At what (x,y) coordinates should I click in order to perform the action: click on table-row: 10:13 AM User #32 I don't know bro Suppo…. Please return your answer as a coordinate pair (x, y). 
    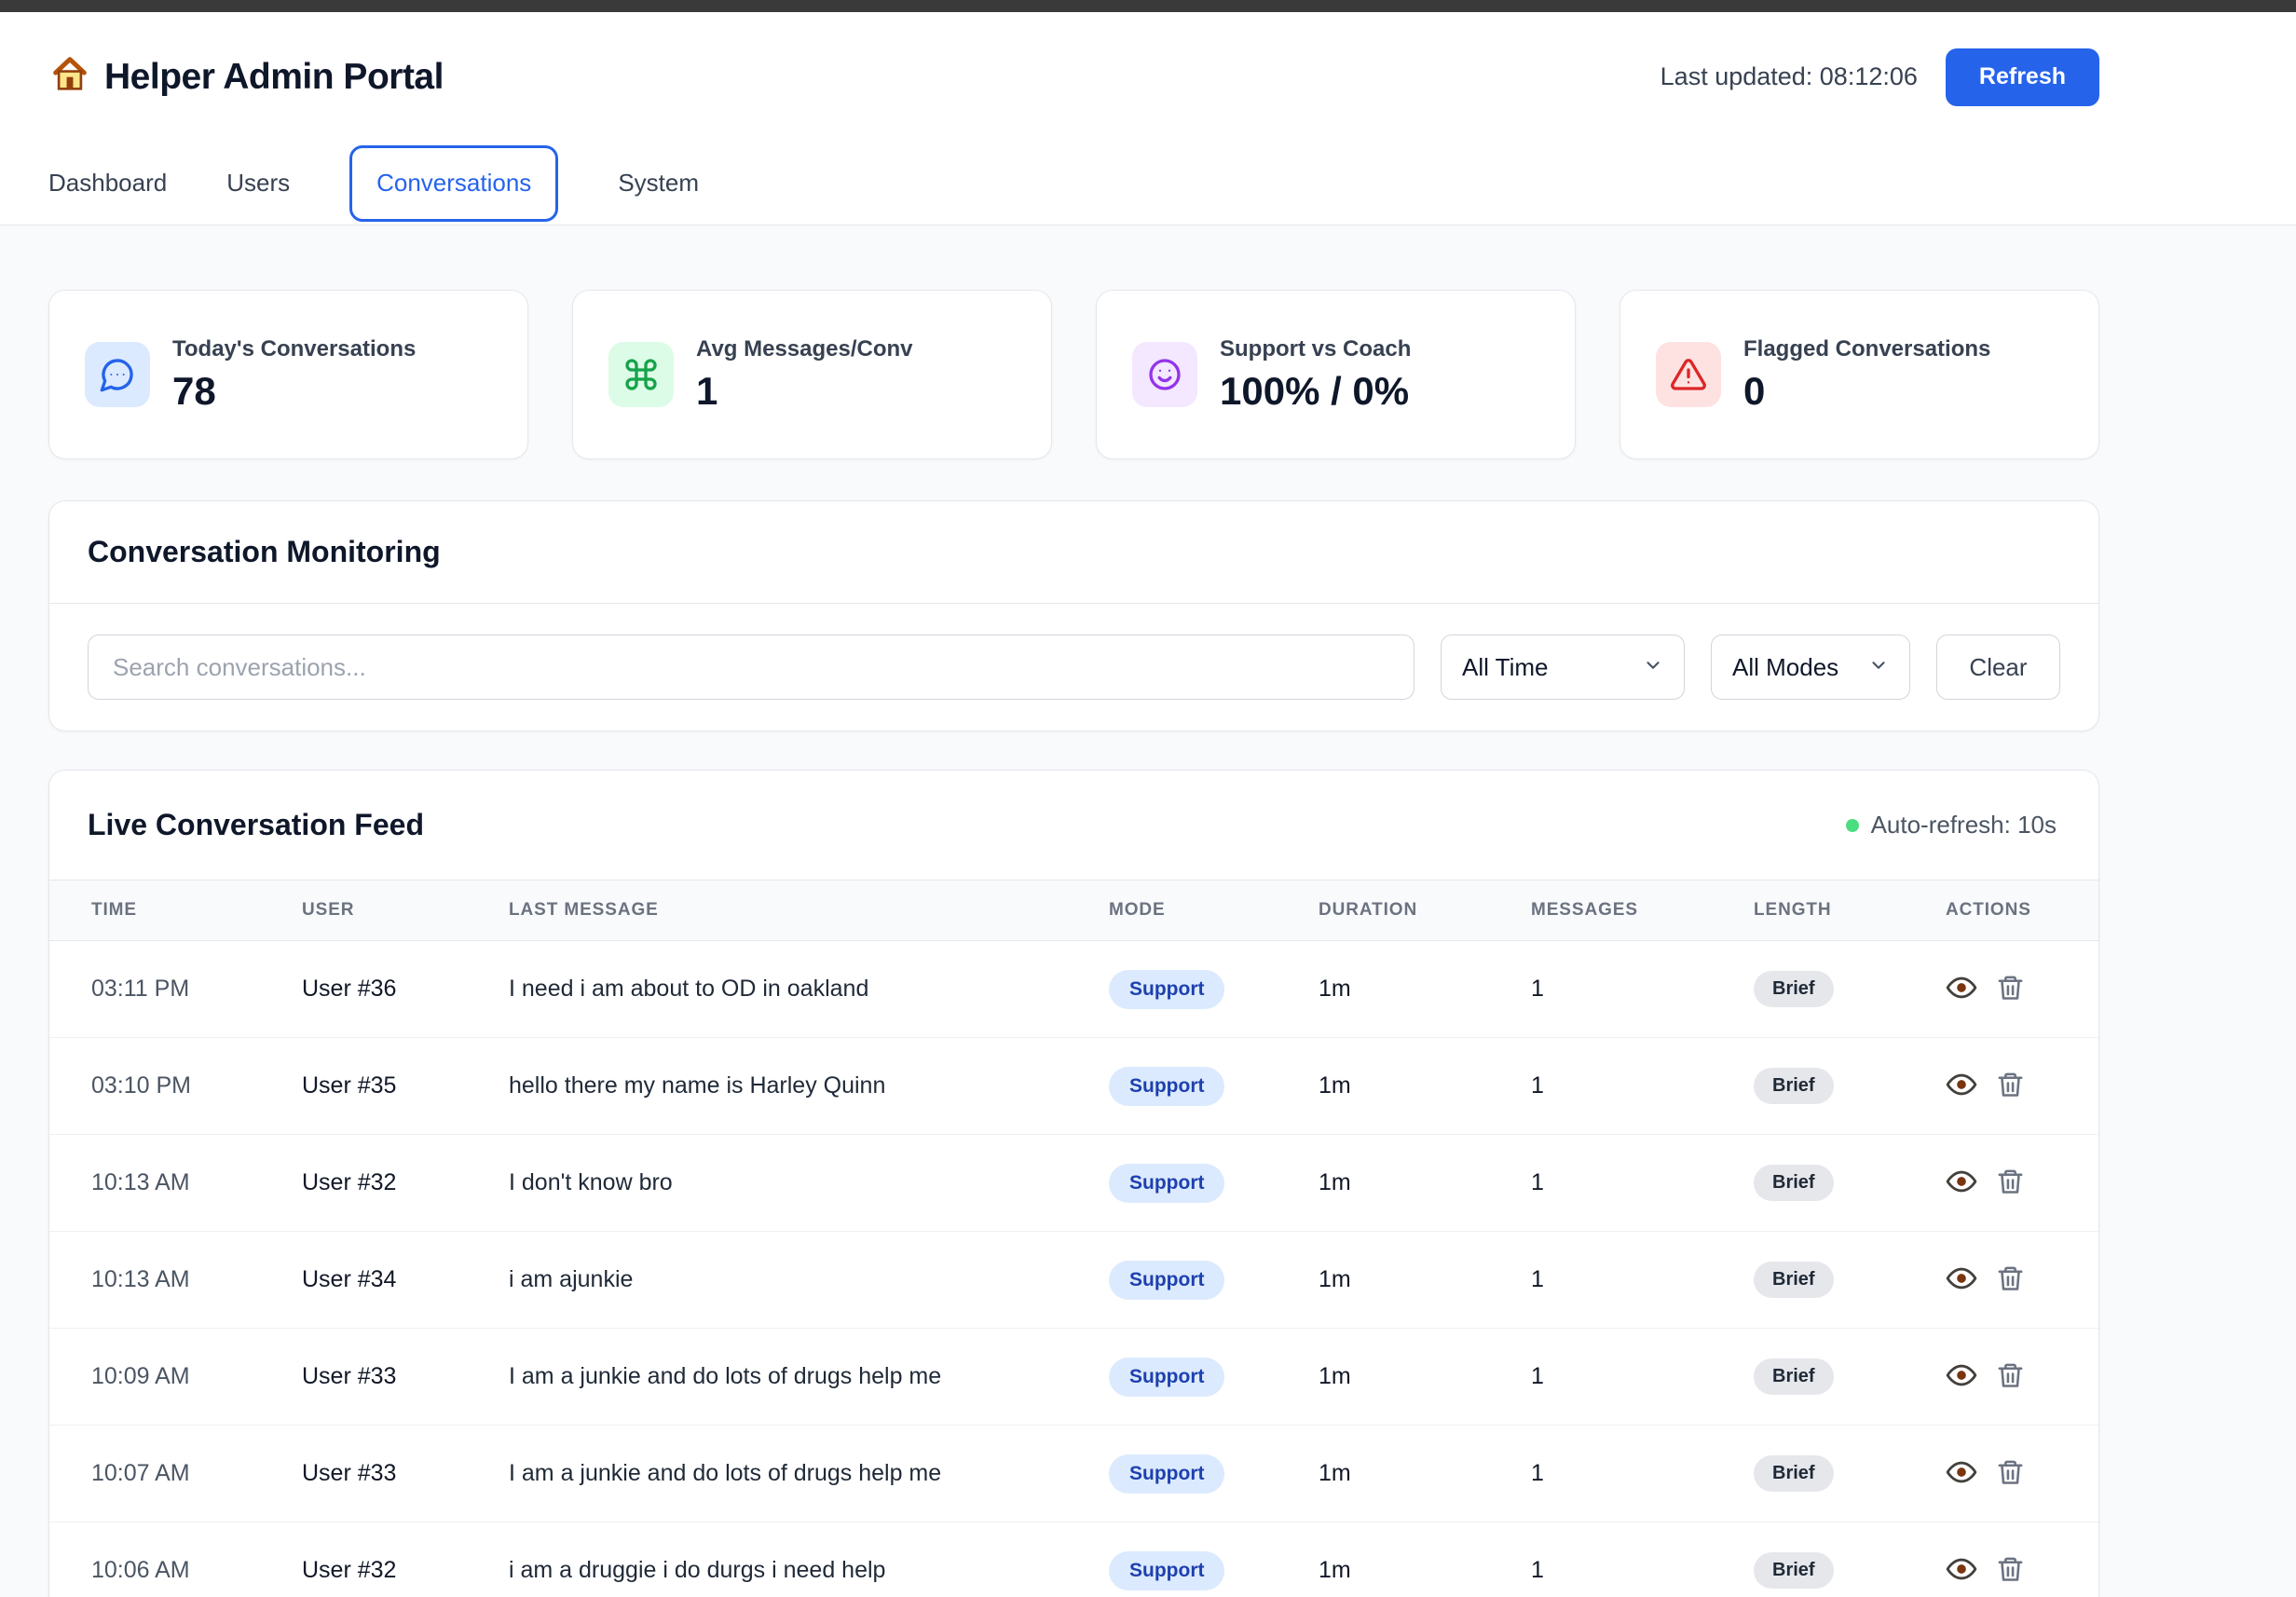
    Looking at the image, I should click on (1073, 1183).